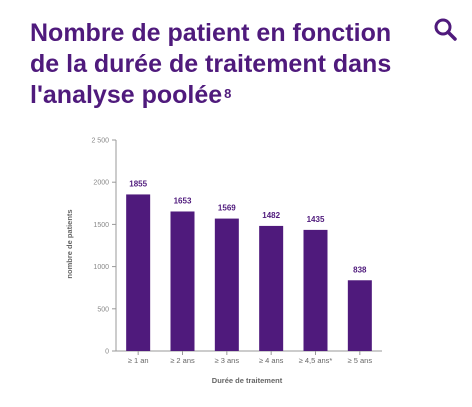 The width and height of the screenshot is (472, 407). Describe the element at coordinates (227, 360) in the screenshot. I see `x-tick-label: ≥ 3 ans` at that location.